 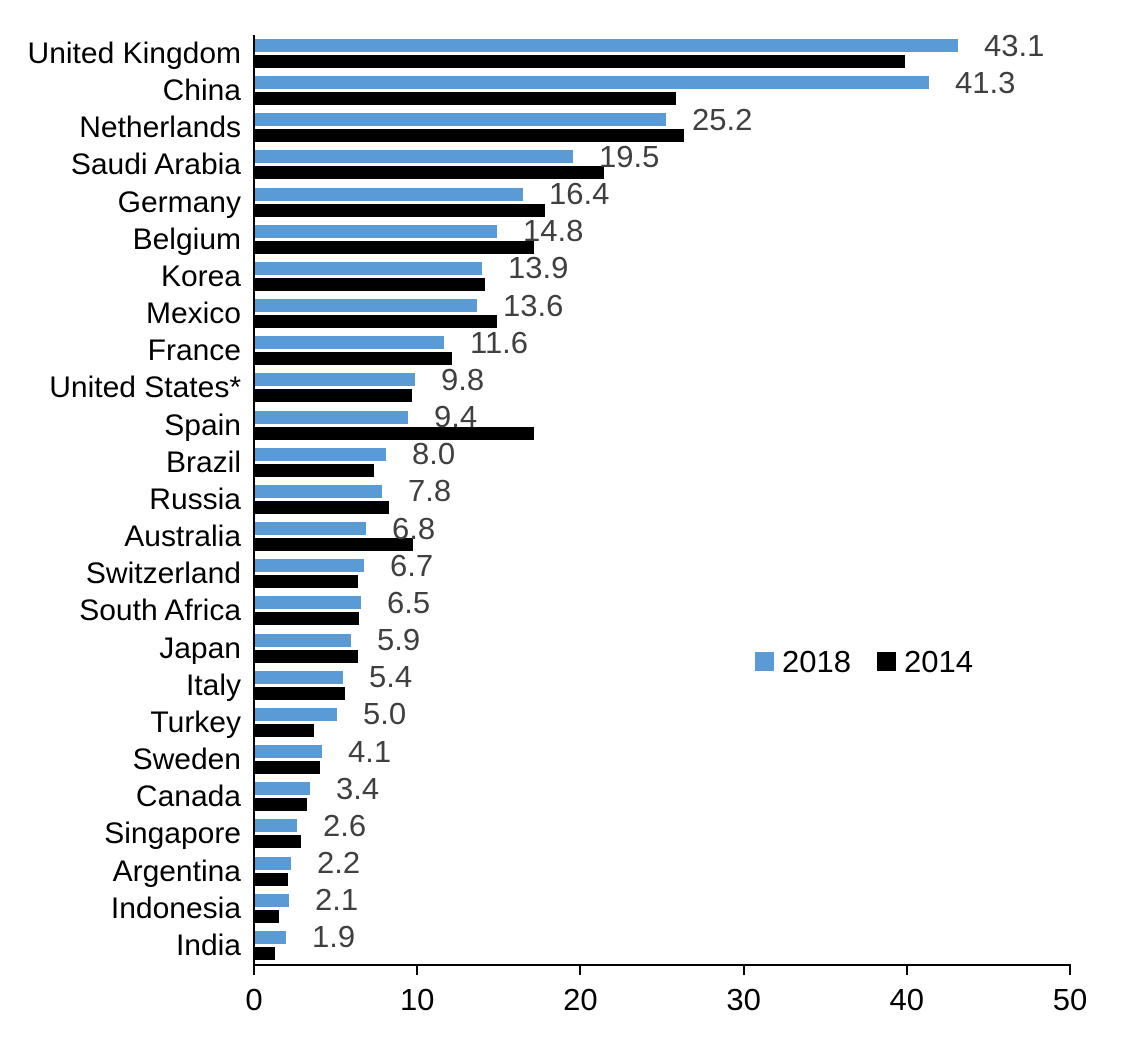 What do you see at coordinates (907, 999) in the screenshot?
I see `x-tick-label-40: 40` at bounding box center [907, 999].